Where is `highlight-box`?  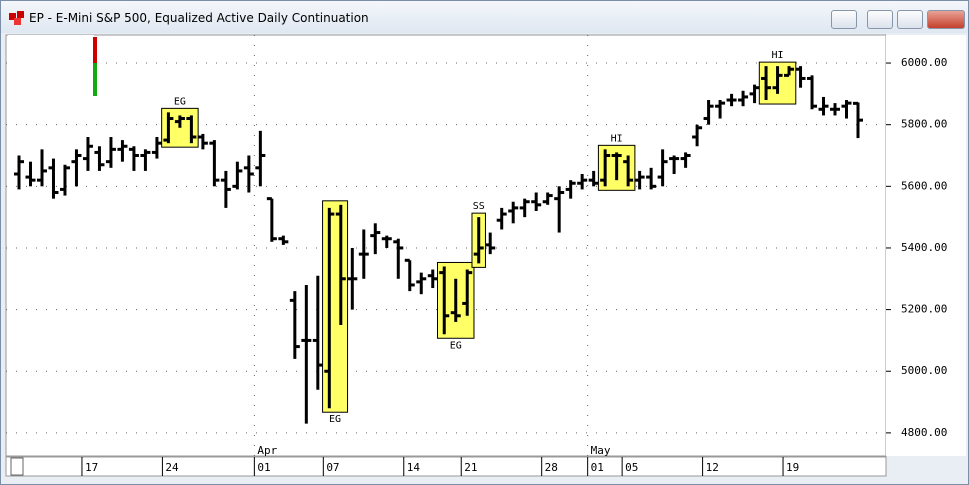 highlight-box is located at coordinates (335, 306).